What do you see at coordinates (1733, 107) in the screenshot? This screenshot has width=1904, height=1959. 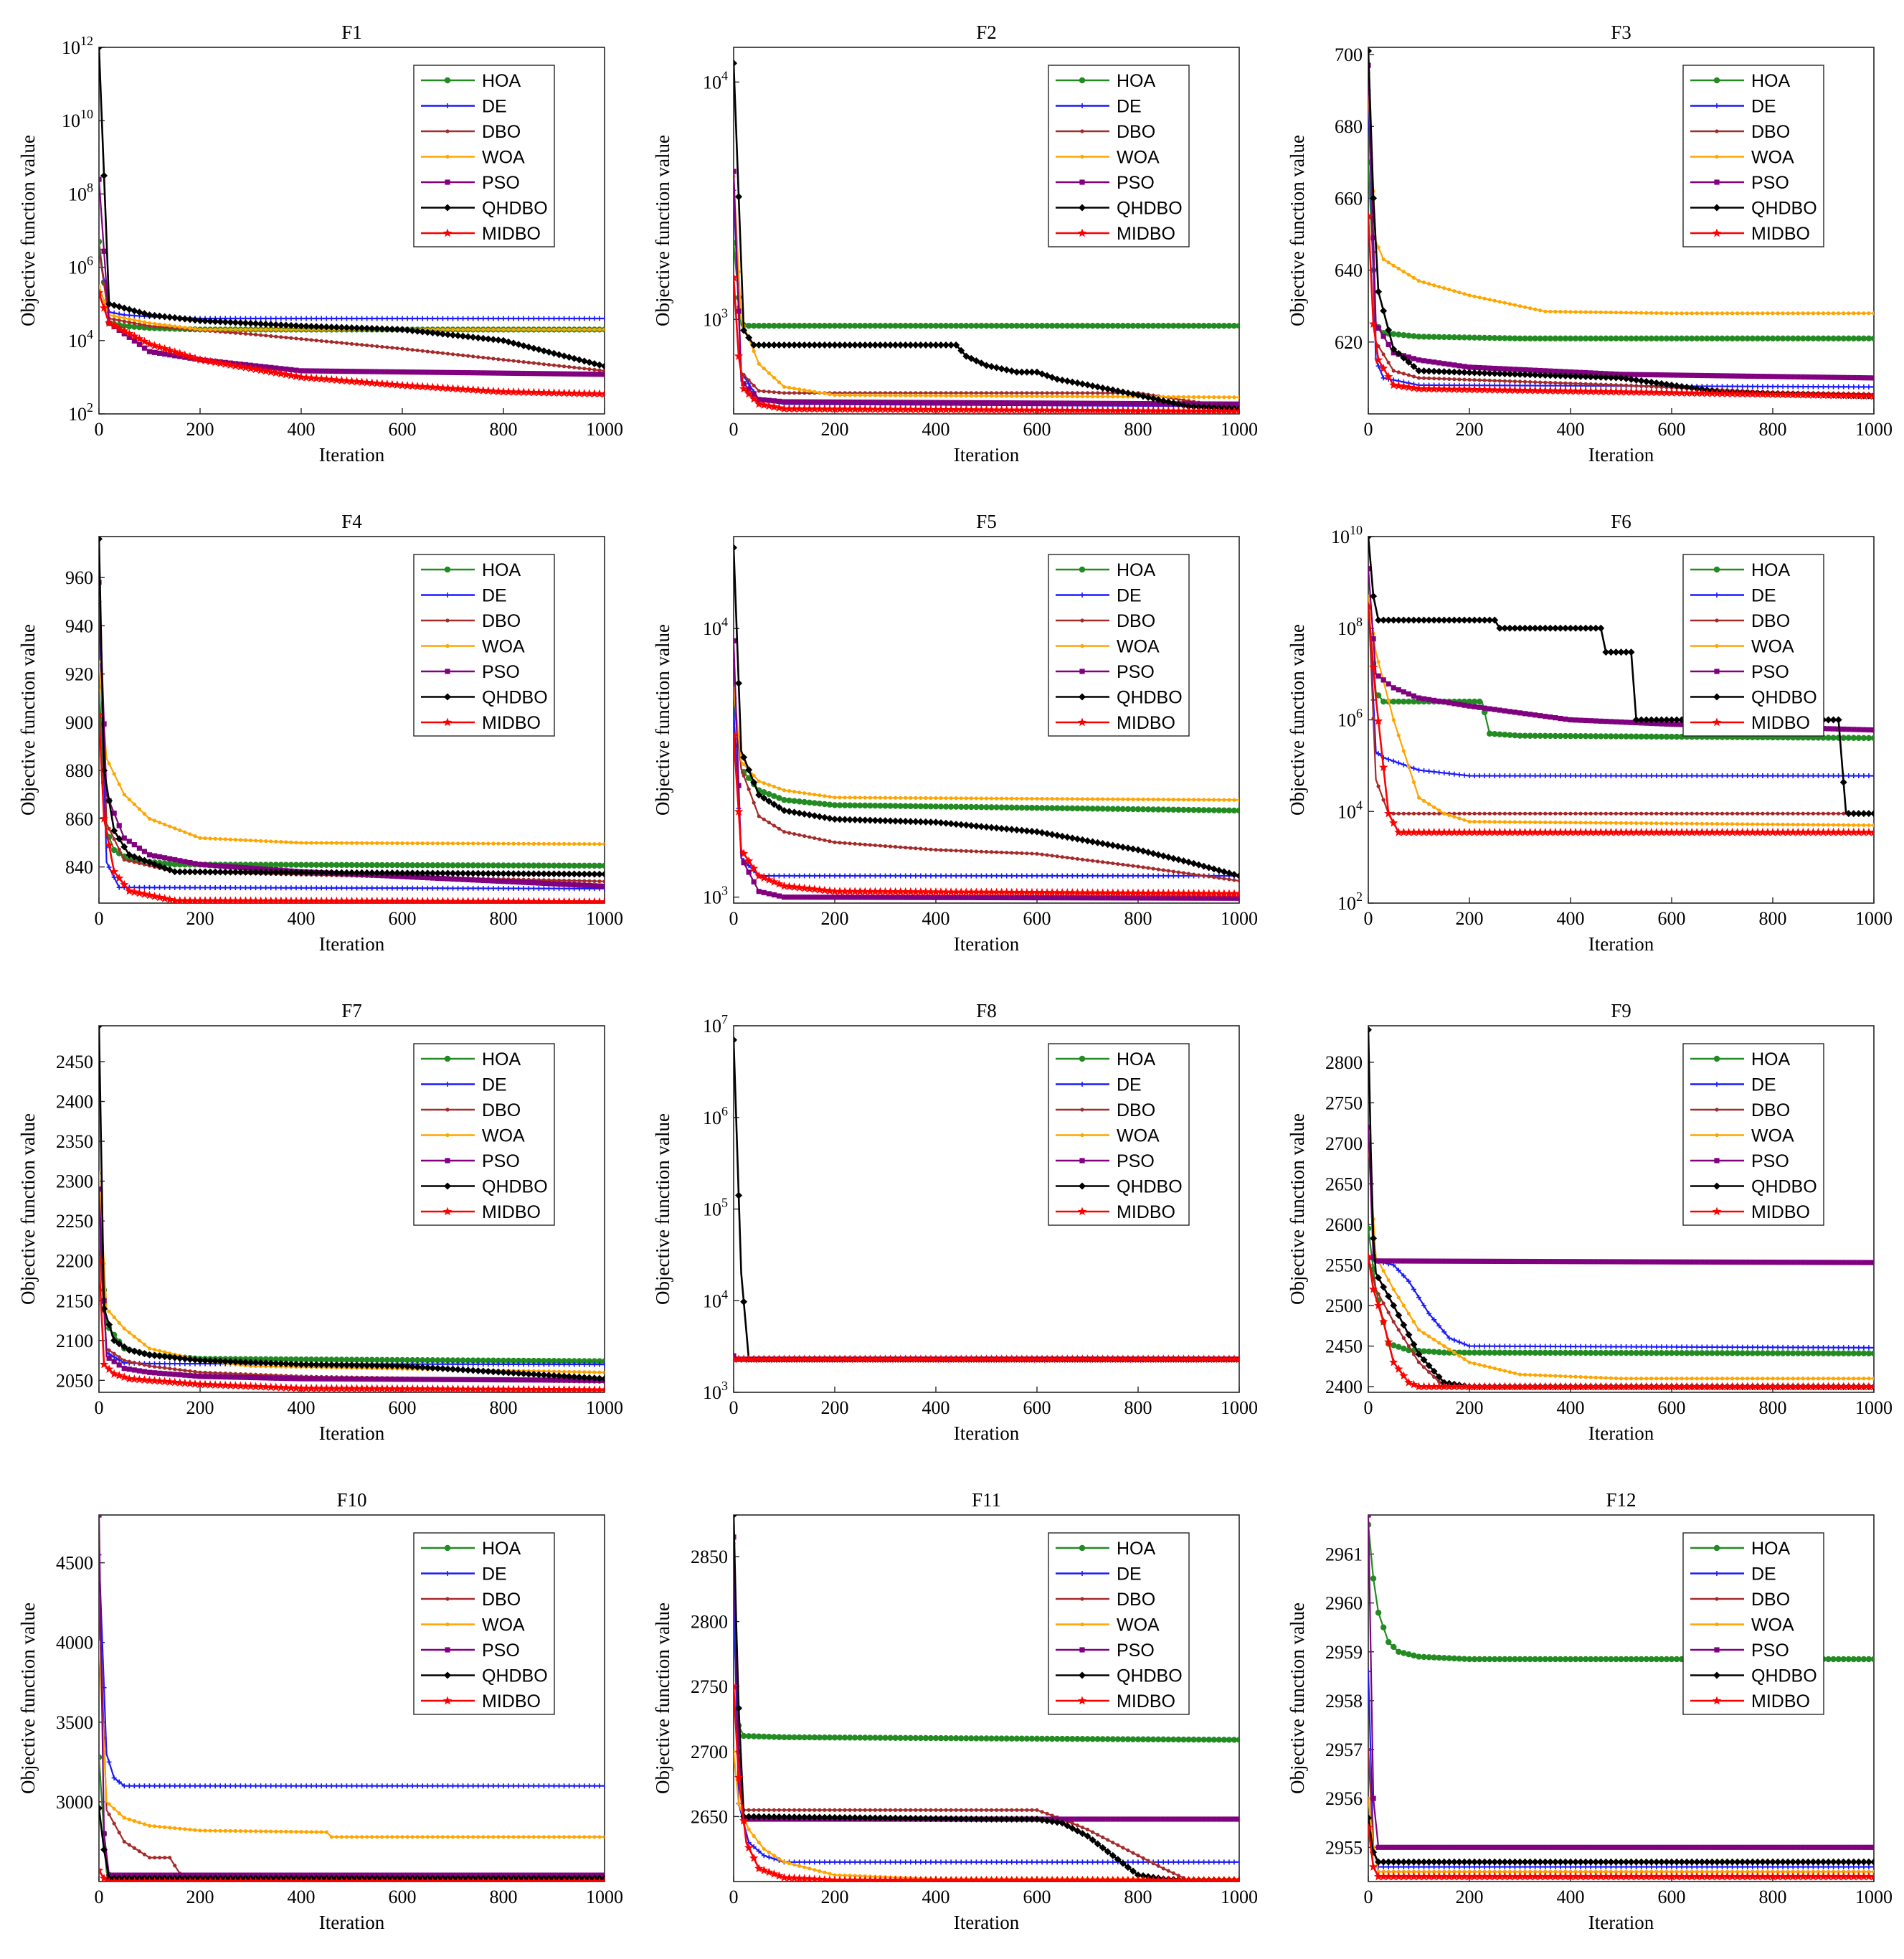 I see `legend-item-de: DE` at bounding box center [1733, 107].